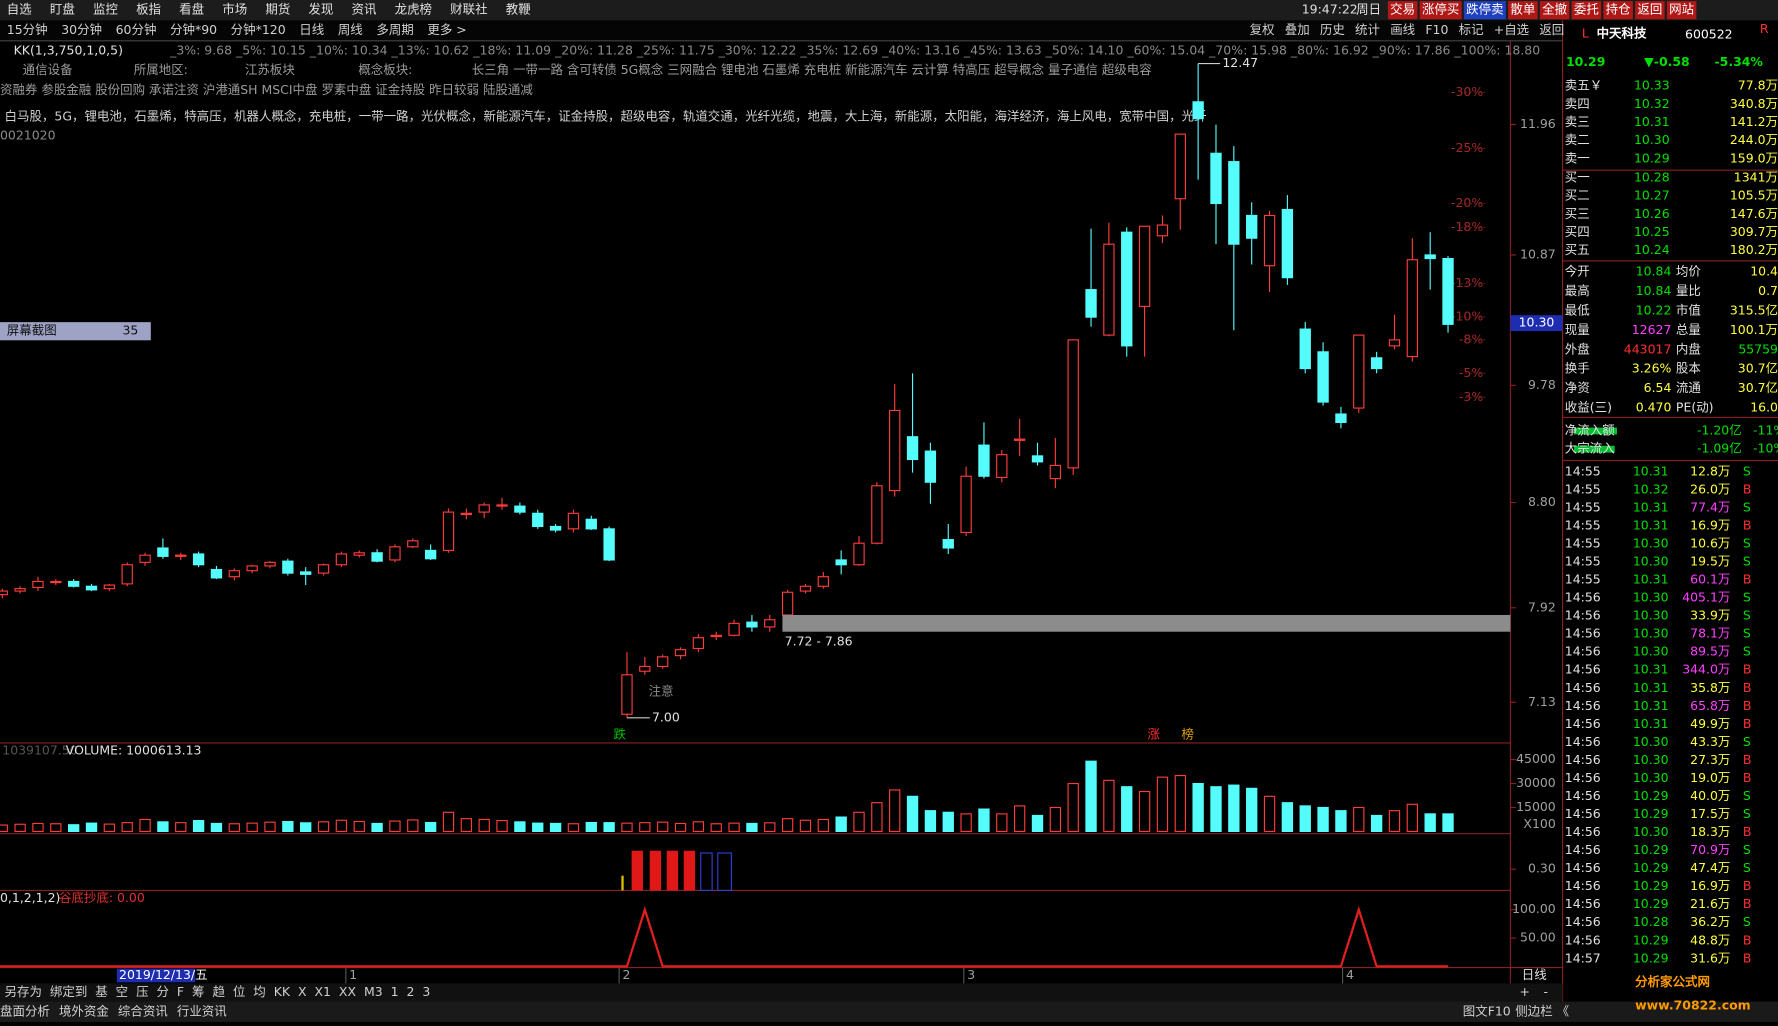  Describe the element at coordinates (23, 991) in the screenshot. I see `bottom-tool: 另存为` at that location.